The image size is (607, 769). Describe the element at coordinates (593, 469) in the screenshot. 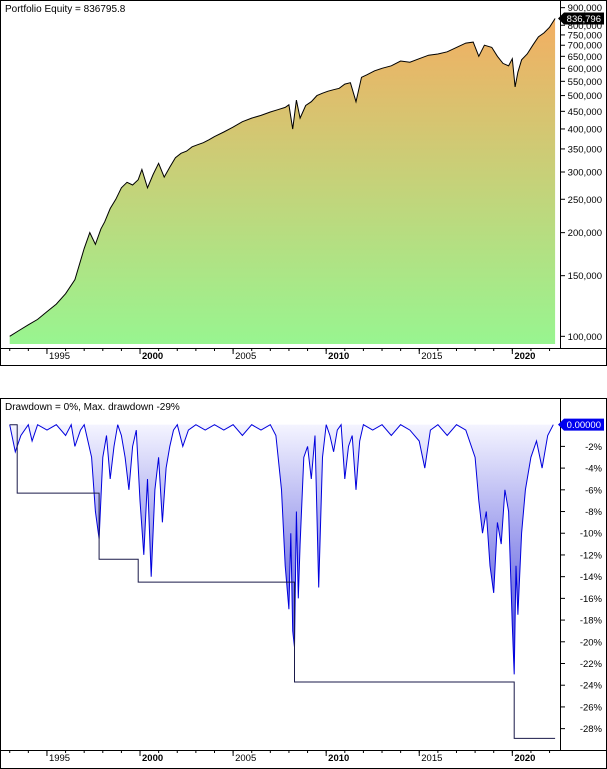

I see `y-tick-label: -4%` at that location.